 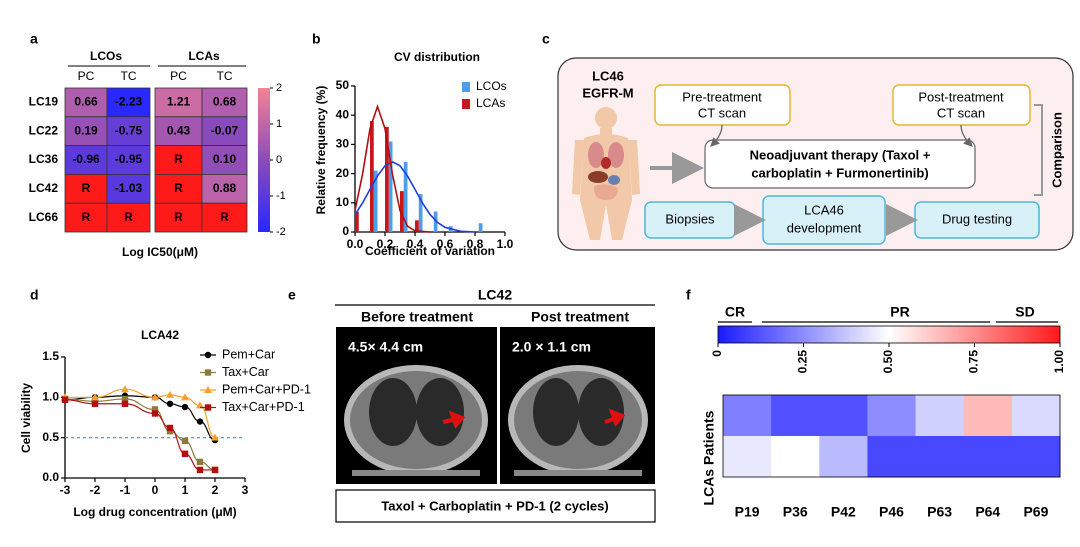 I want to click on y-tick-label: 1.5, so click(x=50, y=356).